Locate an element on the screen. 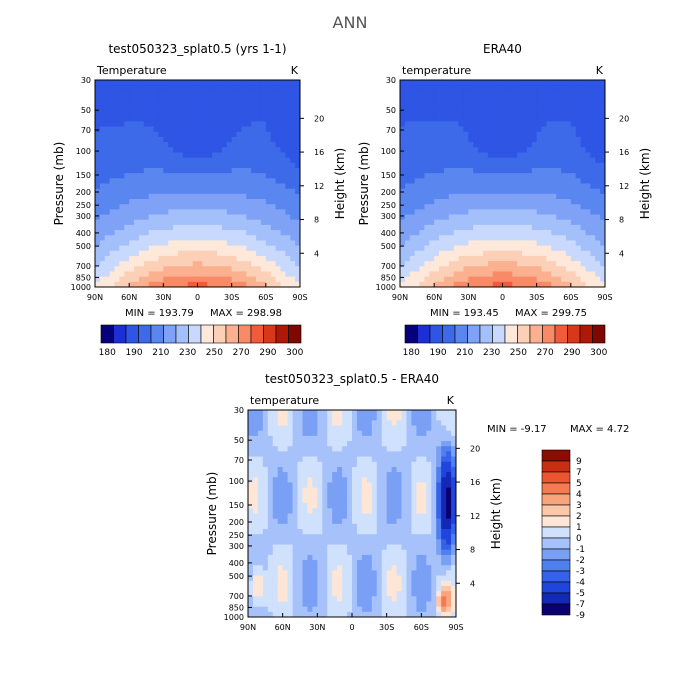  y-tick-label: 1000 is located at coordinates (81, 287).